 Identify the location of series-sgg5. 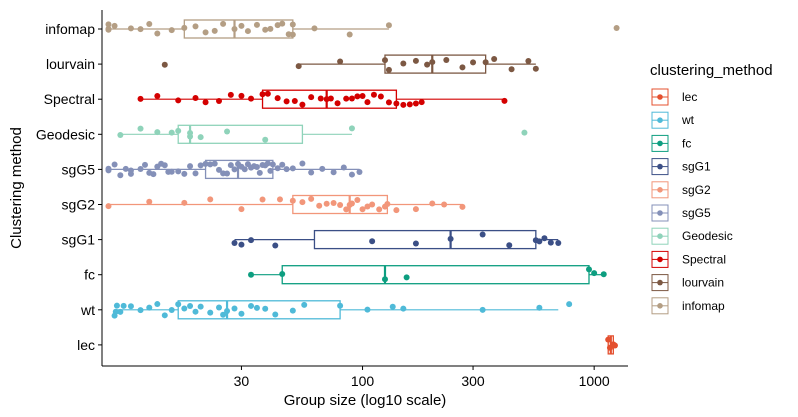
(234, 169).